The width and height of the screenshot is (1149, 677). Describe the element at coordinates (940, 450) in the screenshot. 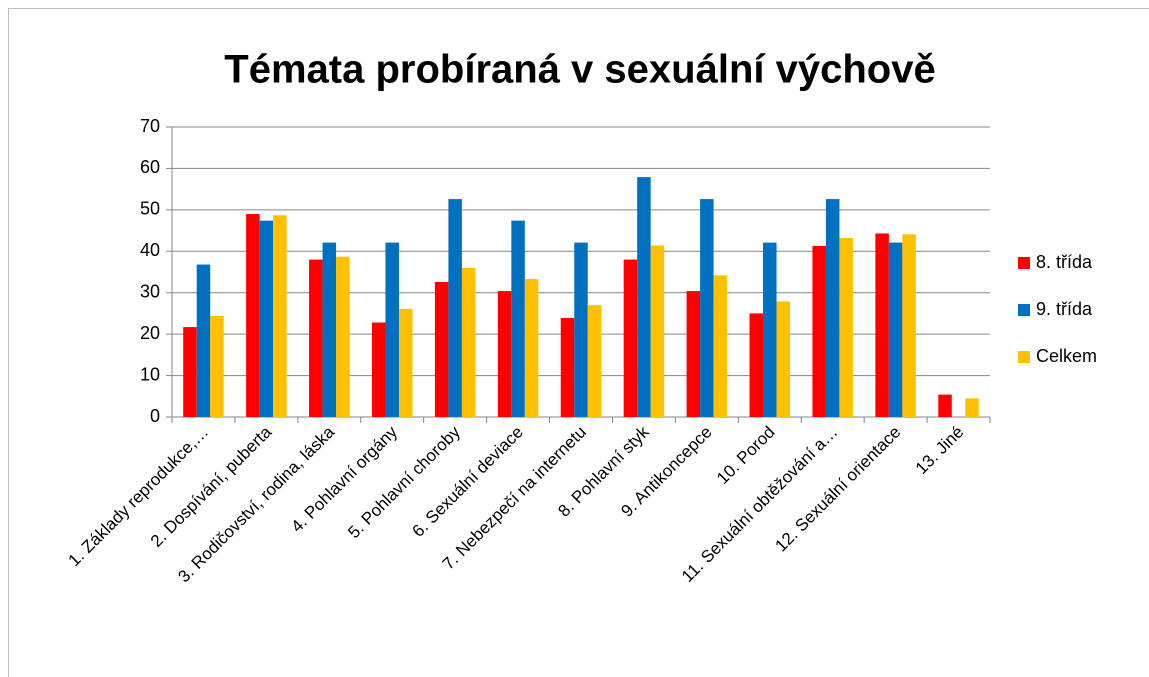

I see `x-tick-label: 13. Jiné` at that location.